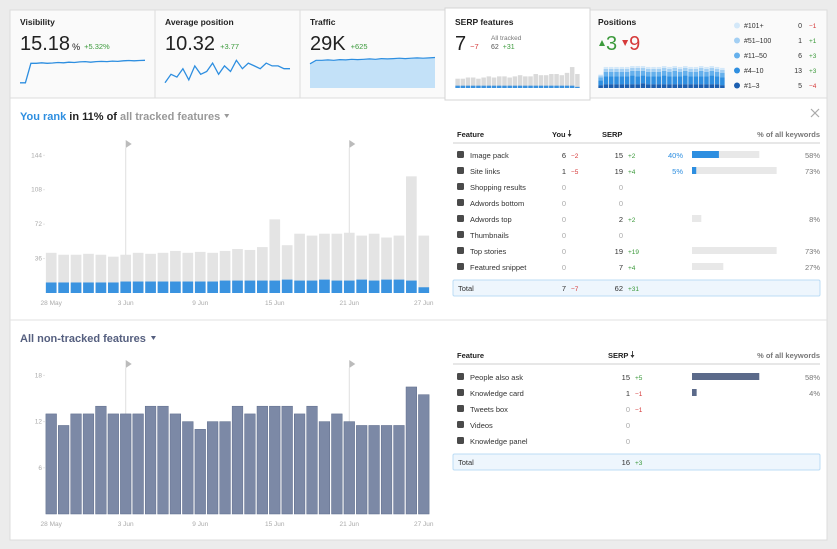 The image size is (837, 549). I want to click on legend-label: #11–50, so click(755, 56).